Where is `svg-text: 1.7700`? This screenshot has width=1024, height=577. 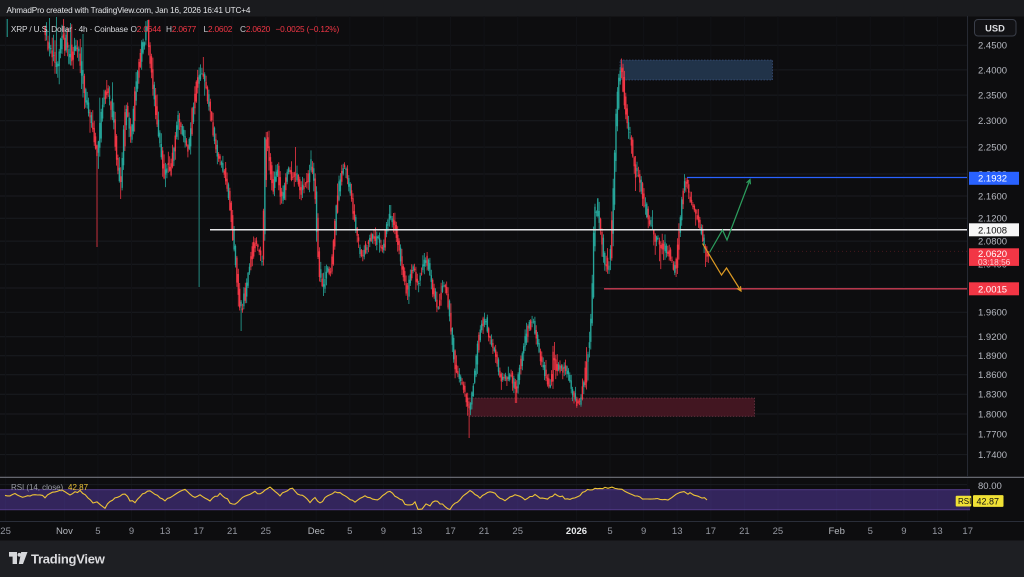
svg-text: 1.7700 is located at coordinates (992, 435).